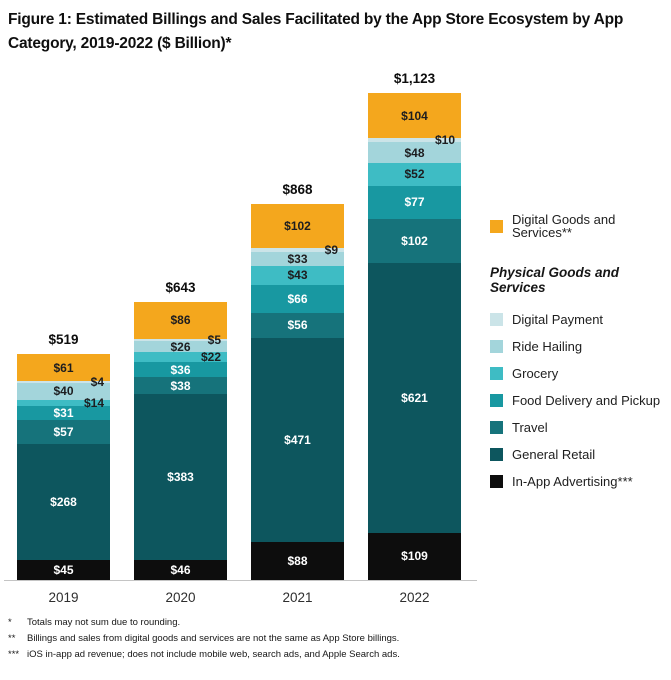 This screenshot has width=671, height=680. Describe the element at coordinates (63, 340) in the screenshot. I see `total-label-2019: $519` at that location.